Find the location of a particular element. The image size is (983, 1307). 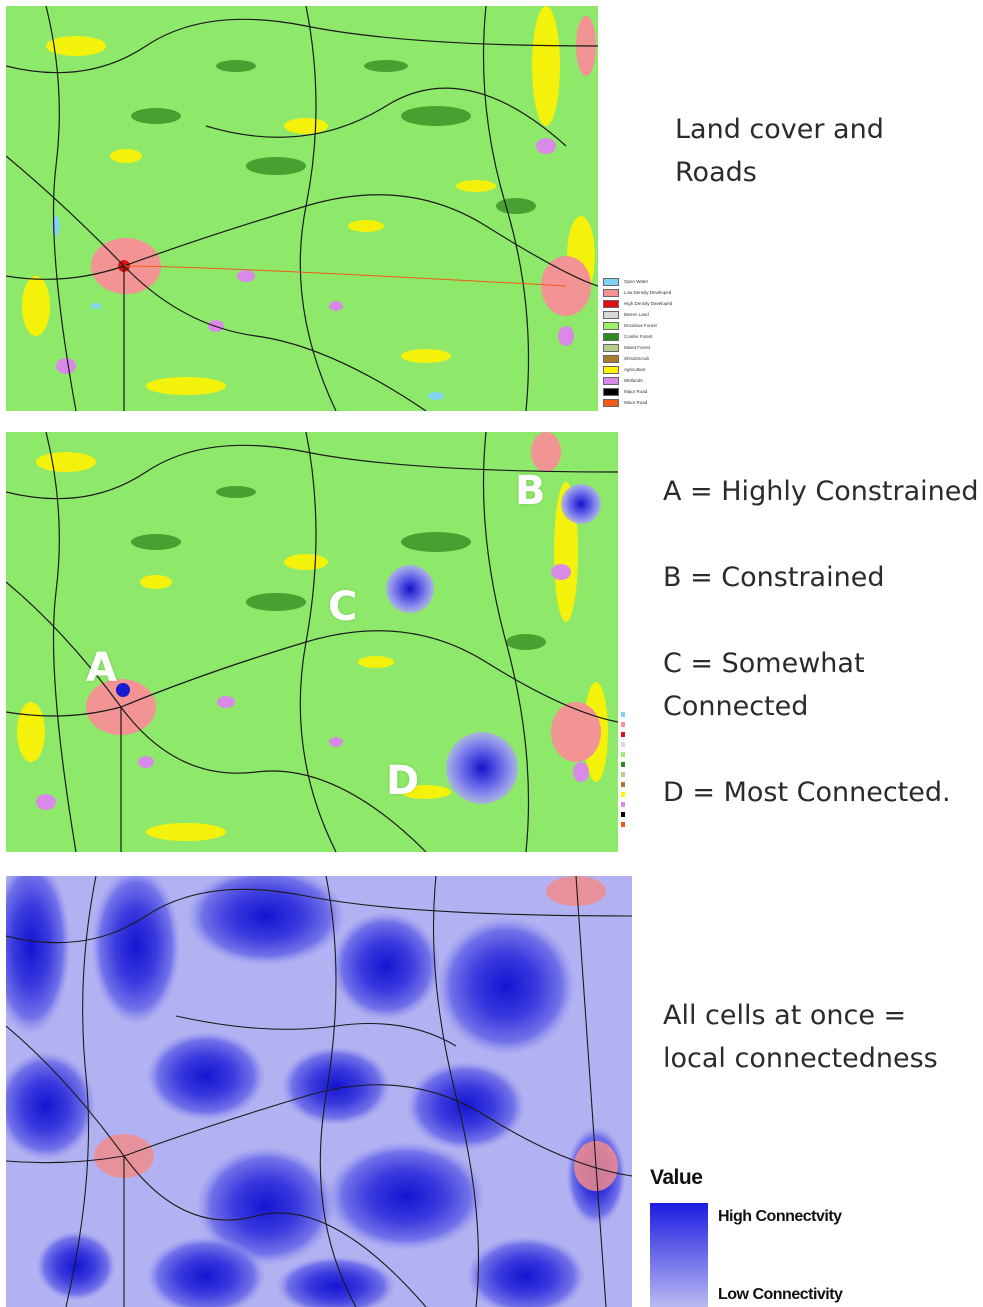

legend-item: Decidous Forest is located at coordinates (650, 325).